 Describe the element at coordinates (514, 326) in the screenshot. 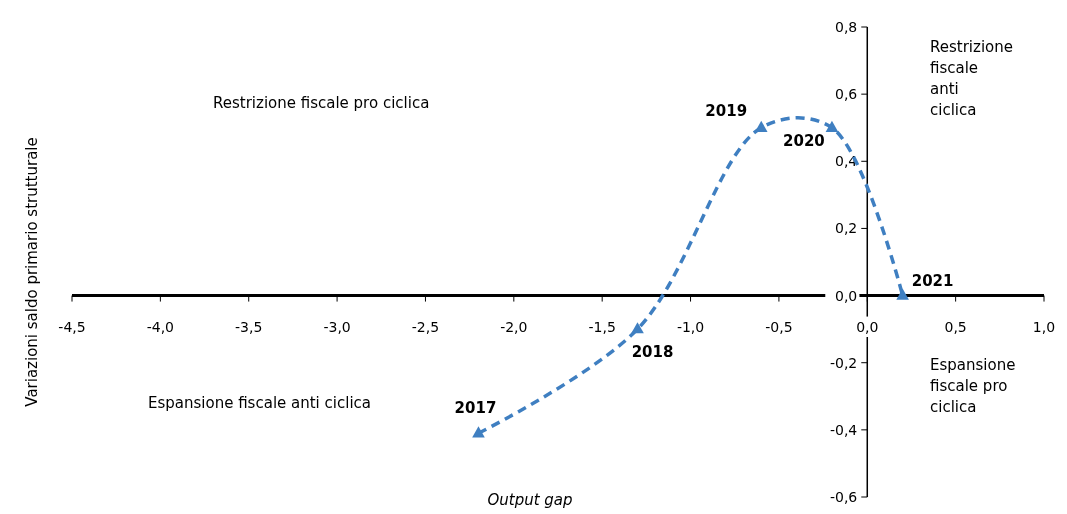

I see `x-tick-label: -2,0` at that location.